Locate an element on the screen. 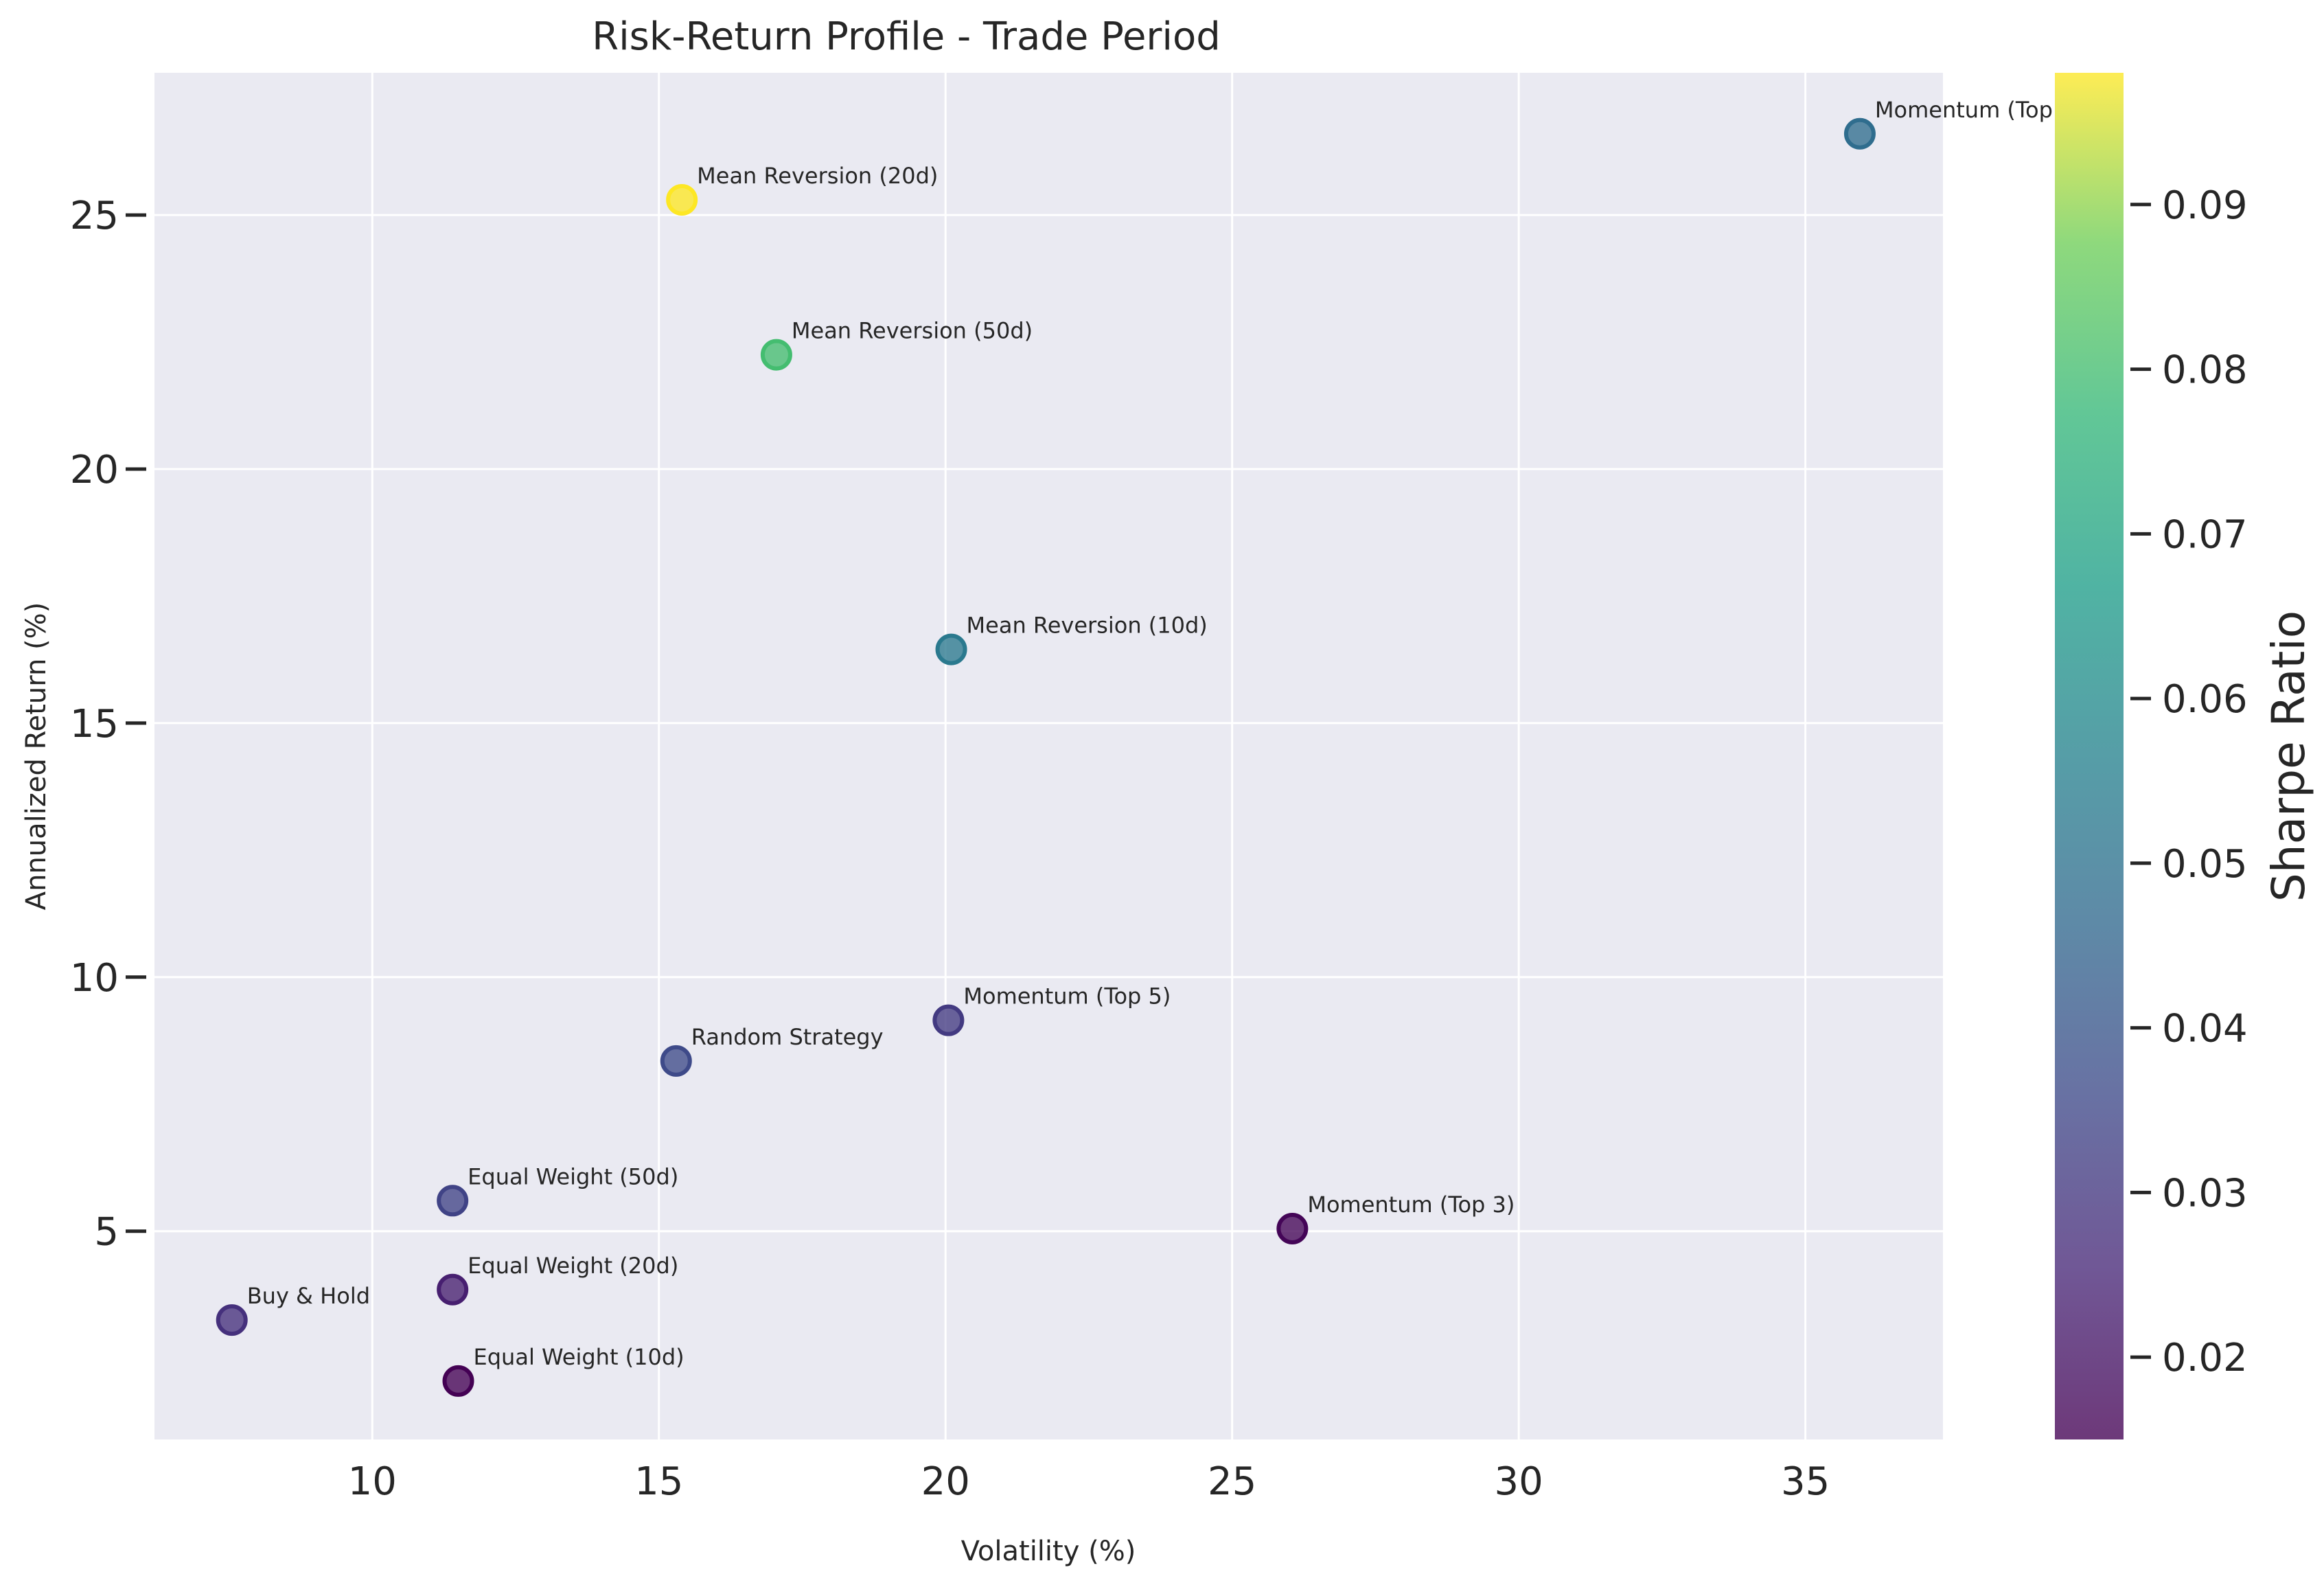 This screenshot has width=2324, height=1583. y-tick-label: 15 is located at coordinates (94, 724).